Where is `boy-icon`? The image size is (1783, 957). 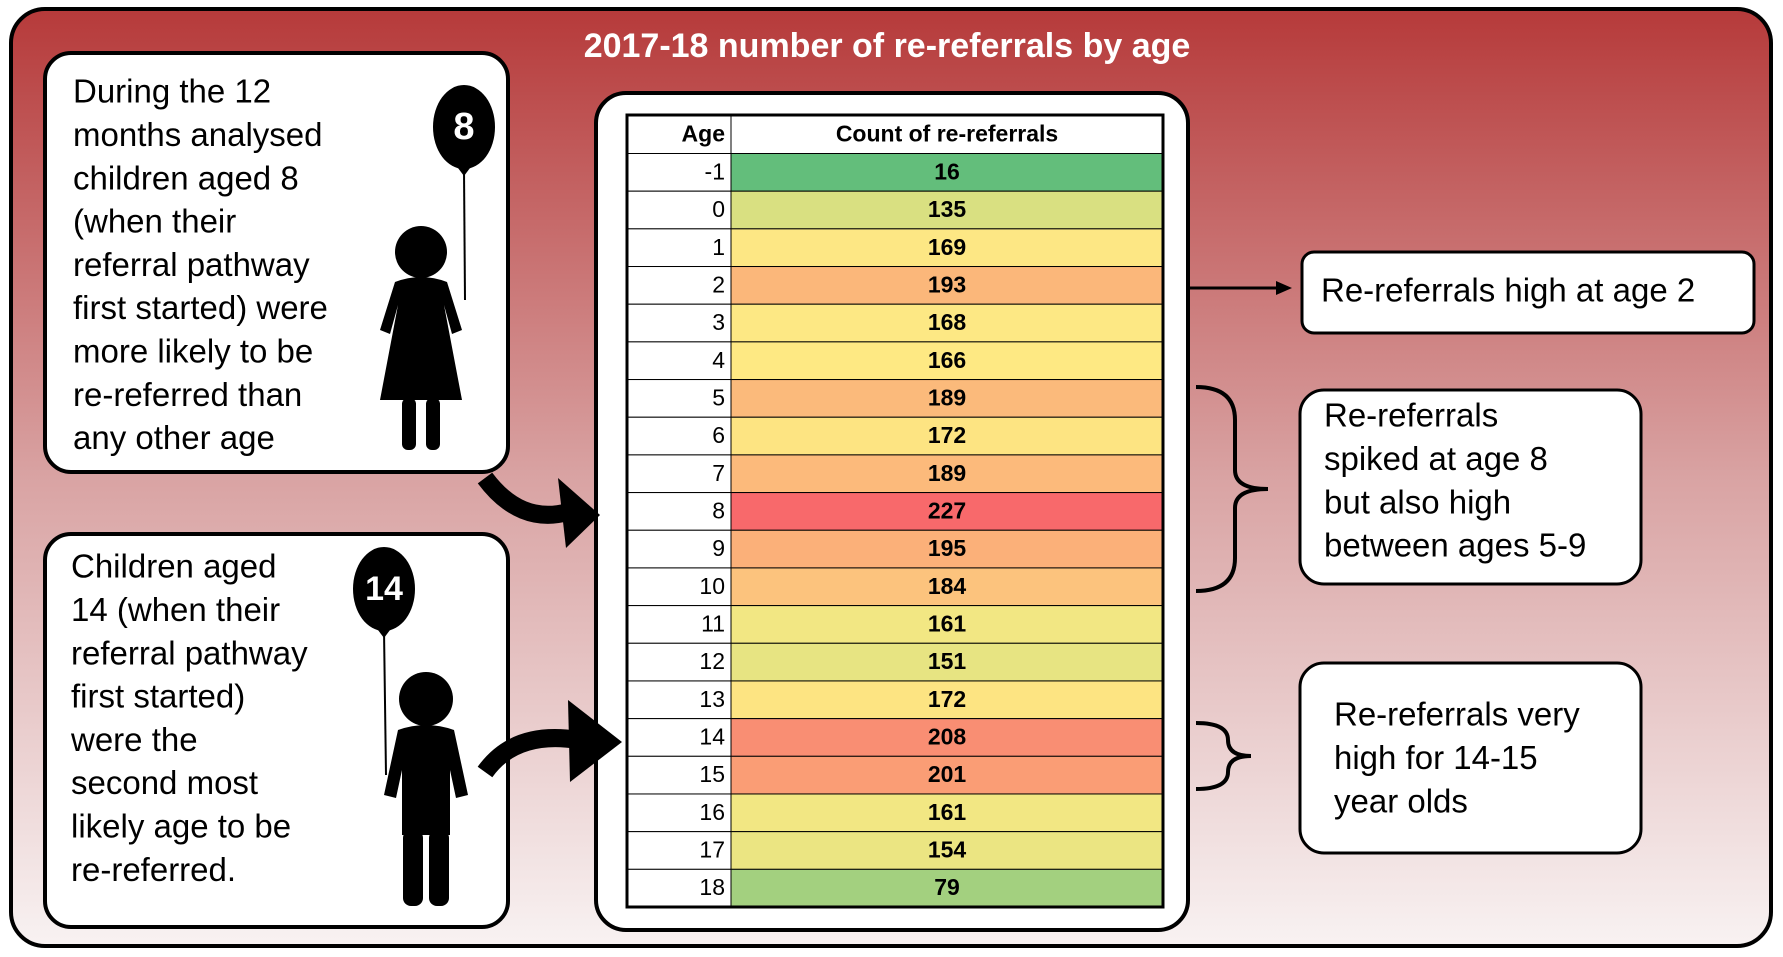
boy-icon is located at coordinates (410, 726).